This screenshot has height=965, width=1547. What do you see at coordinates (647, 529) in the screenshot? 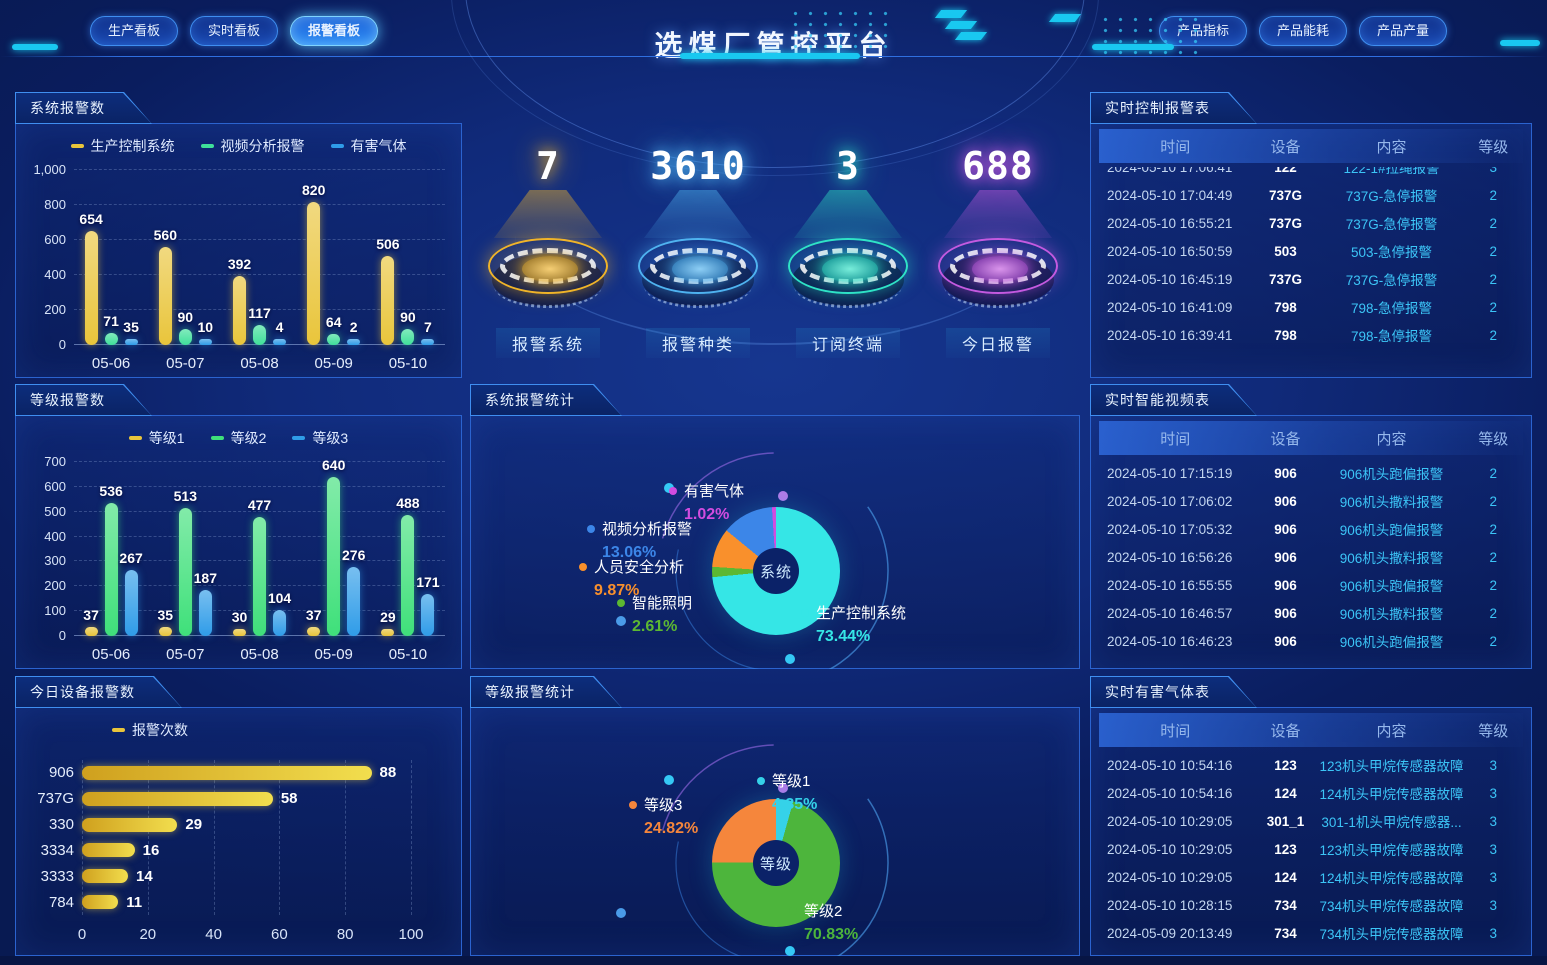
I see `donut-label-text: 视频分析报警` at bounding box center [647, 529].